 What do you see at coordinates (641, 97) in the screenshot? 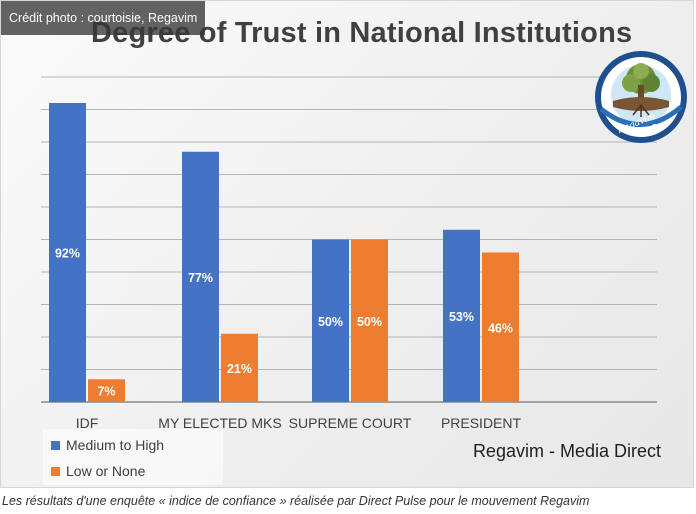
I see `regavim-logo: רגבים Regavim` at bounding box center [641, 97].